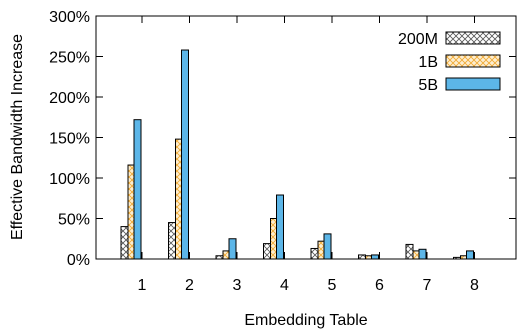 Image resolution: width=524 pixels, height=329 pixels. I want to click on x-tick-label: 8, so click(474, 285).